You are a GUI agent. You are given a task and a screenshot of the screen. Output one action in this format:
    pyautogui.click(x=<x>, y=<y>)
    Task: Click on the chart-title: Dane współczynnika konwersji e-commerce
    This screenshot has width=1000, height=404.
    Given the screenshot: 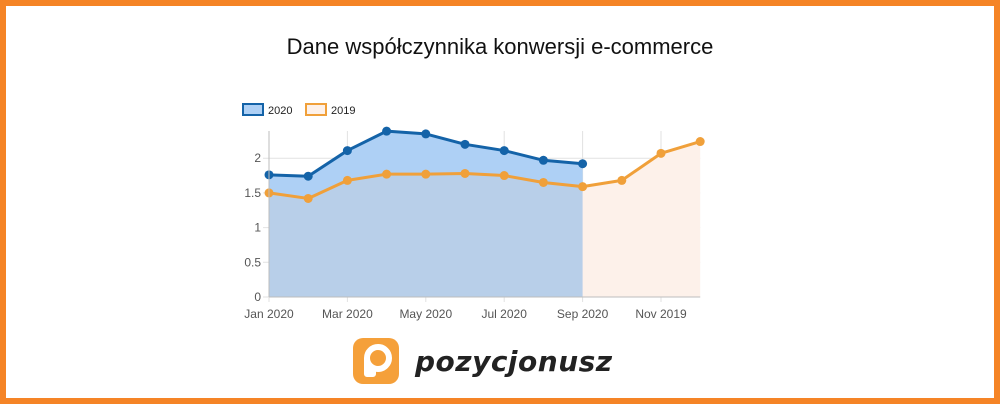 What is the action you would take?
    pyautogui.click(x=500, y=46)
    